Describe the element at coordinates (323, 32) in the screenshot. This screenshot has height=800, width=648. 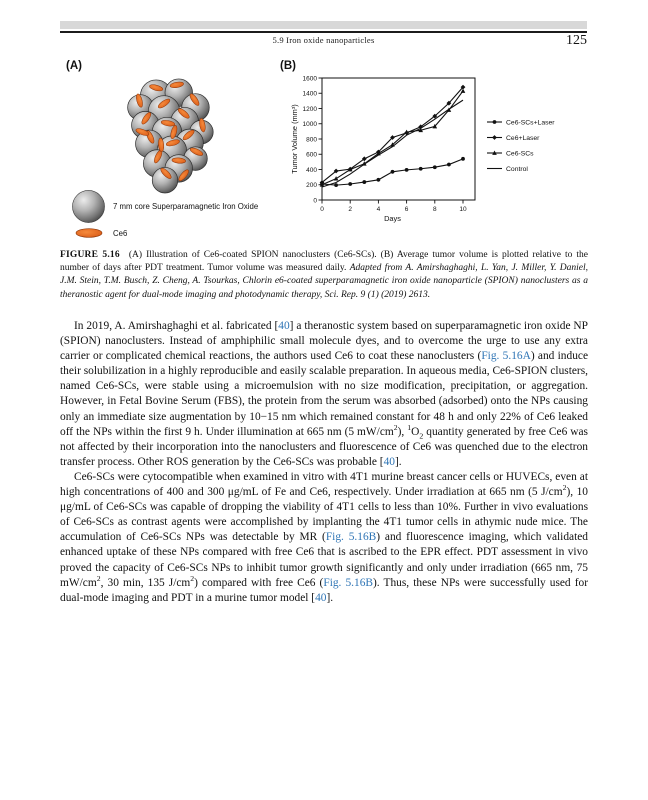
I see `header-rule` at that location.